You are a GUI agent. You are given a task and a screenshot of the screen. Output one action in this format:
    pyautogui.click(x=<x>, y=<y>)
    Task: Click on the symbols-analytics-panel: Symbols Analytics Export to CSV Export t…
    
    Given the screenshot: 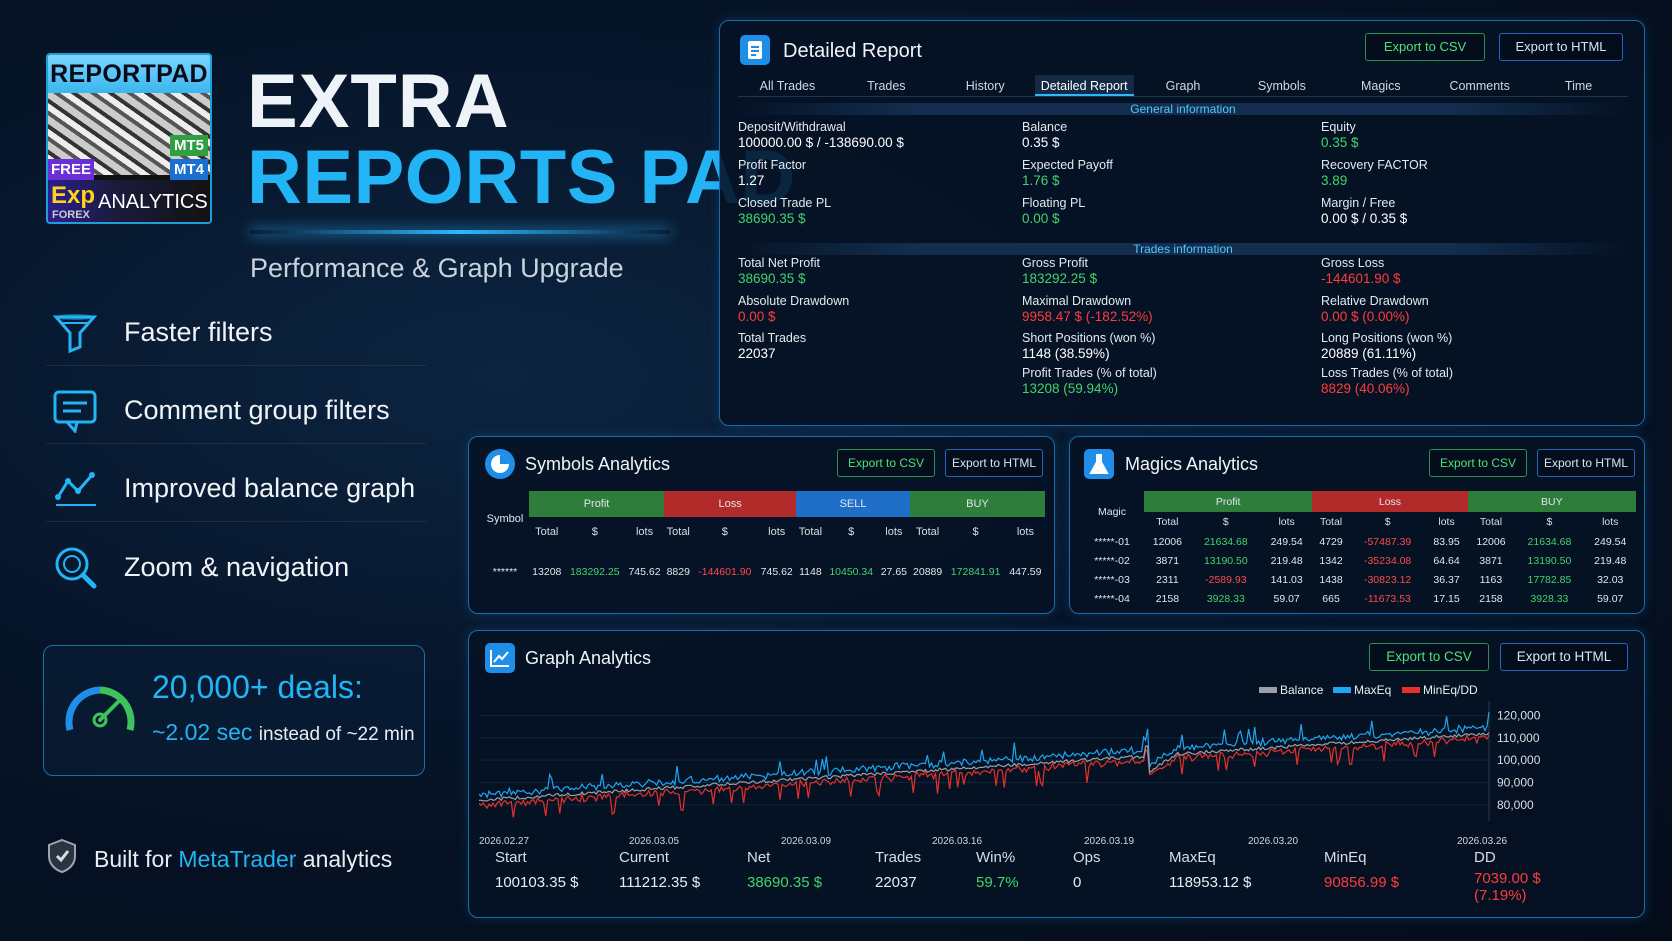 What is the action you would take?
    pyautogui.click(x=761, y=525)
    